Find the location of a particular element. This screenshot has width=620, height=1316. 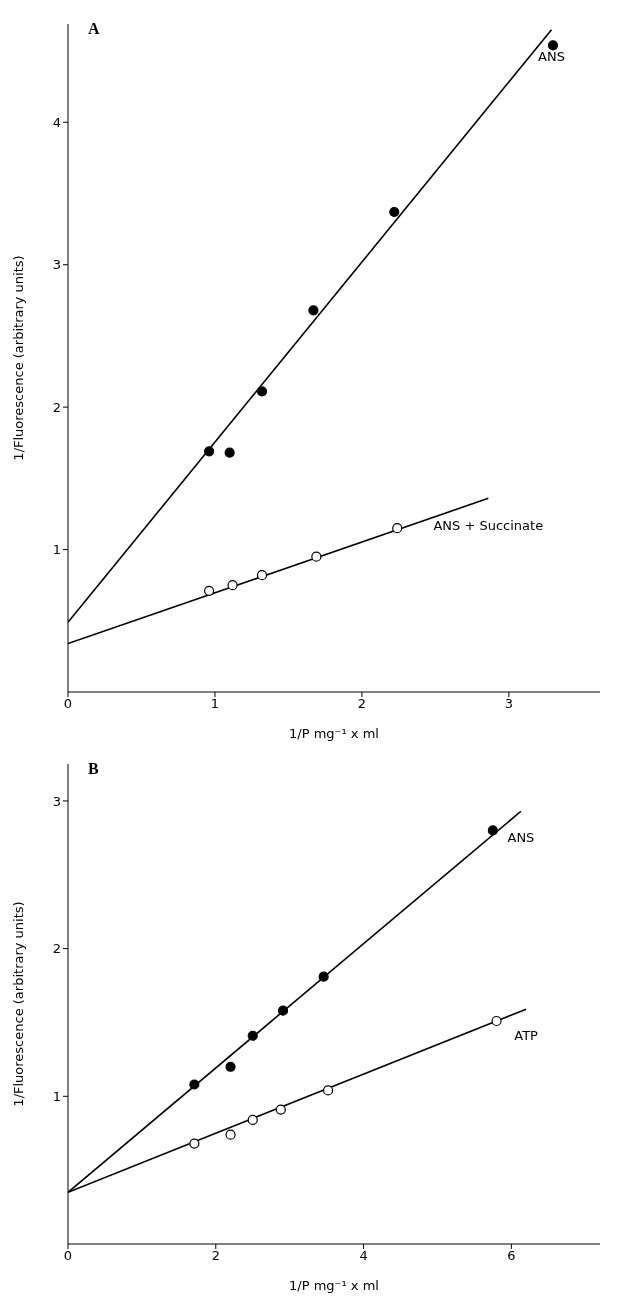

x-tick-label: 4 is located at coordinates (363, 1256).